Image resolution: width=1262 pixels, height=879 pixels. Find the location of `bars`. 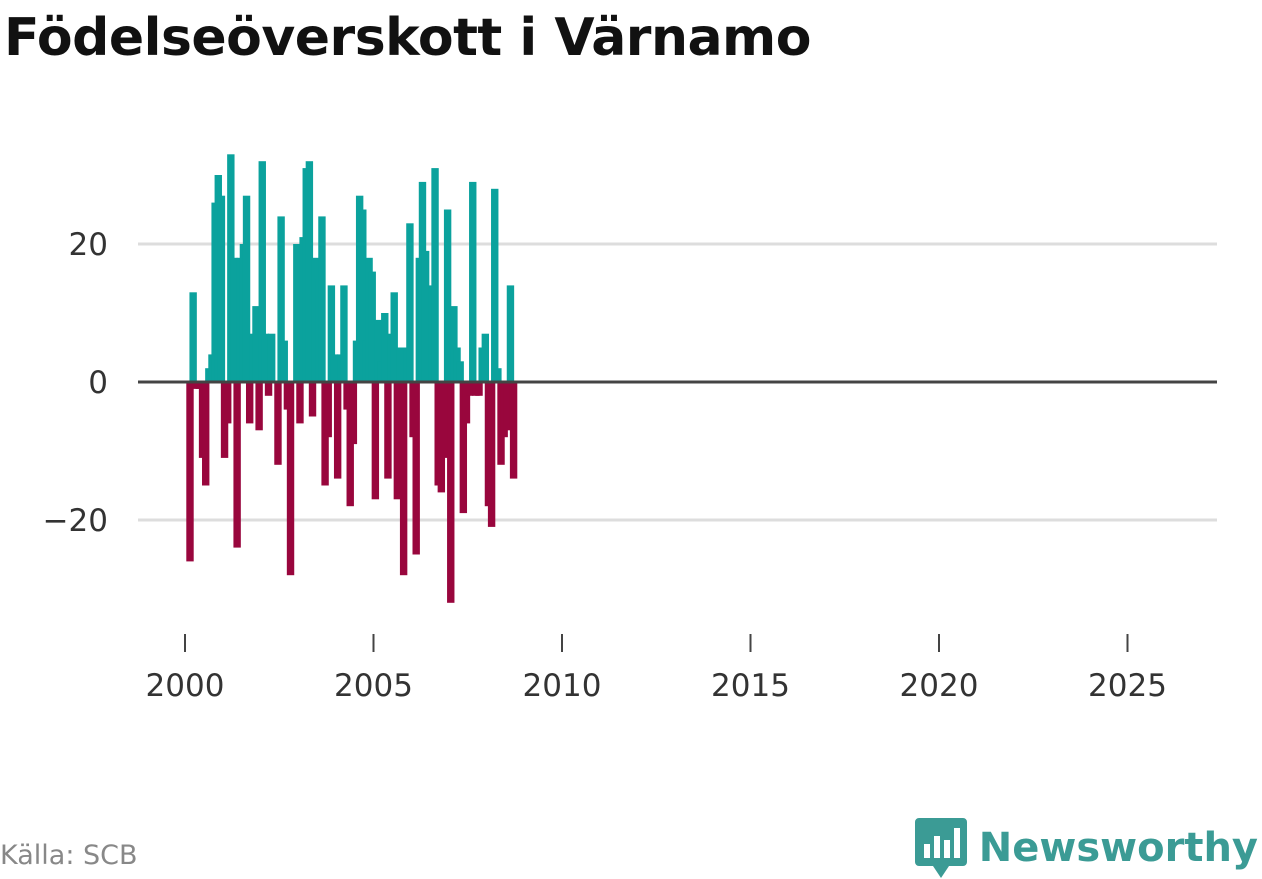

bars is located at coordinates (352, 378).